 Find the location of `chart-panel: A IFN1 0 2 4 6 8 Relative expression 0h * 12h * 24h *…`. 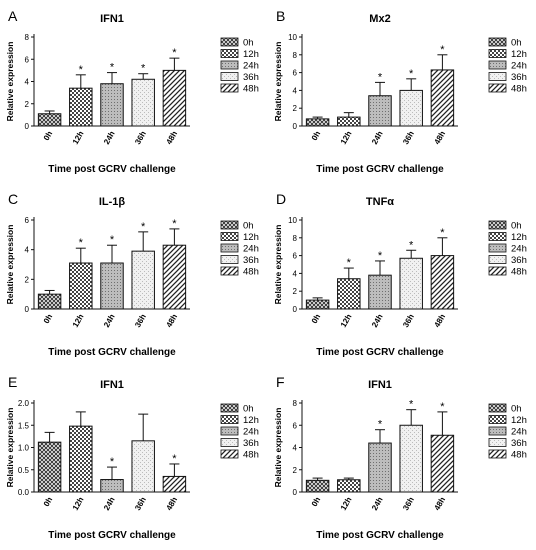

chart-panel: A IFN1 0 2 4 6 8 Relative expression 0h * 12h * 24h *… is located at coordinates (132, 91).